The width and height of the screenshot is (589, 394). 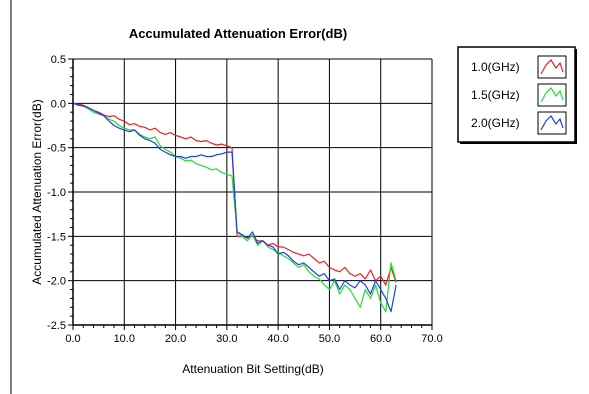 What do you see at coordinates (329, 339) in the screenshot?
I see `x-tick-label: 50.0` at bounding box center [329, 339].